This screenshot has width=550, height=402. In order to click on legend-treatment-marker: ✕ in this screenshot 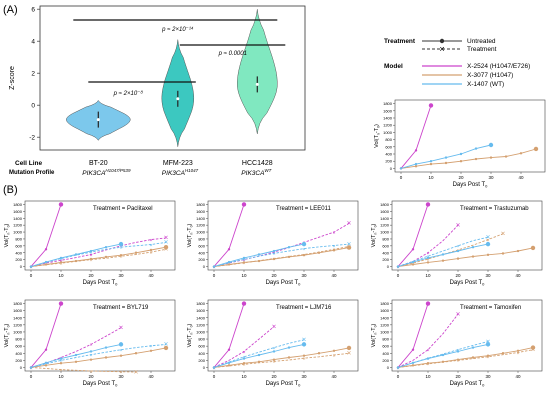, I will do `click(442, 50)`.